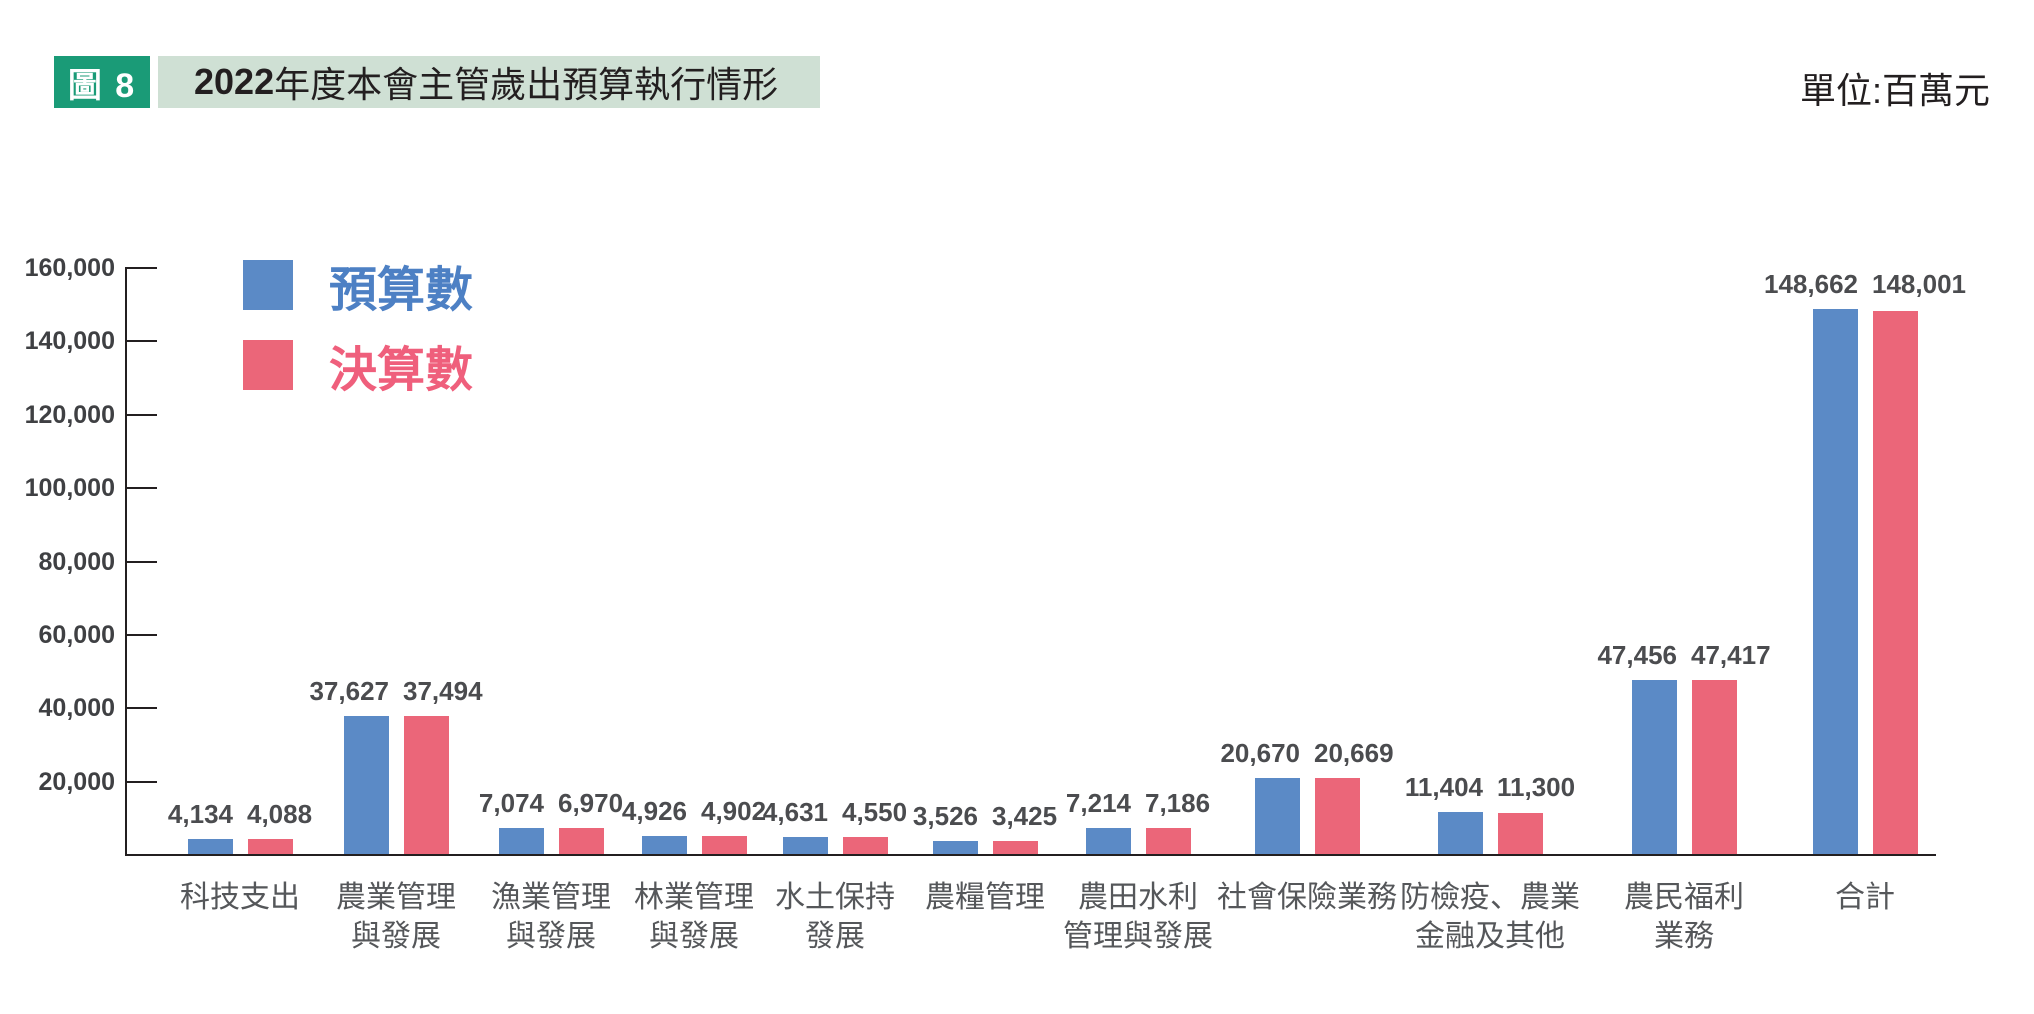 The width and height of the screenshot is (2034, 1014). Describe the element at coordinates (1443, 787) in the screenshot. I see `budget-value-label: 11,404` at that location.